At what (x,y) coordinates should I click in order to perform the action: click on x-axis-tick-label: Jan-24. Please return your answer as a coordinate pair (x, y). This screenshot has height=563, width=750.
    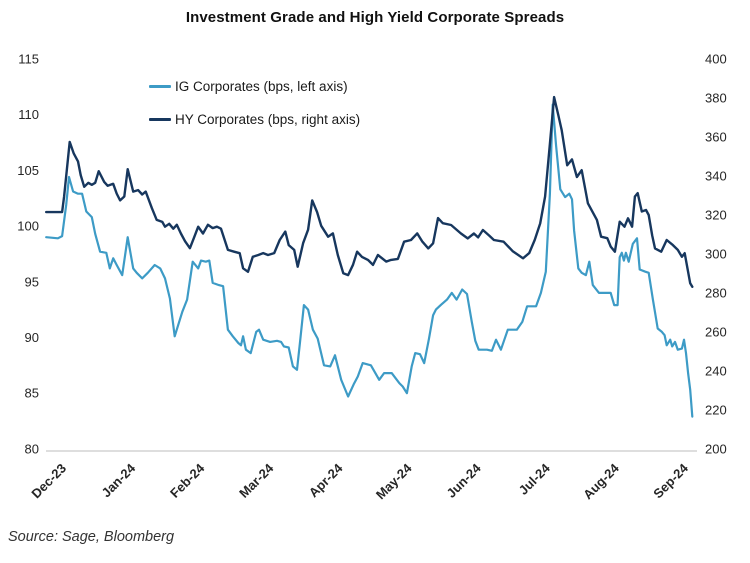
    Looking at the image, I should click on (118, 480).